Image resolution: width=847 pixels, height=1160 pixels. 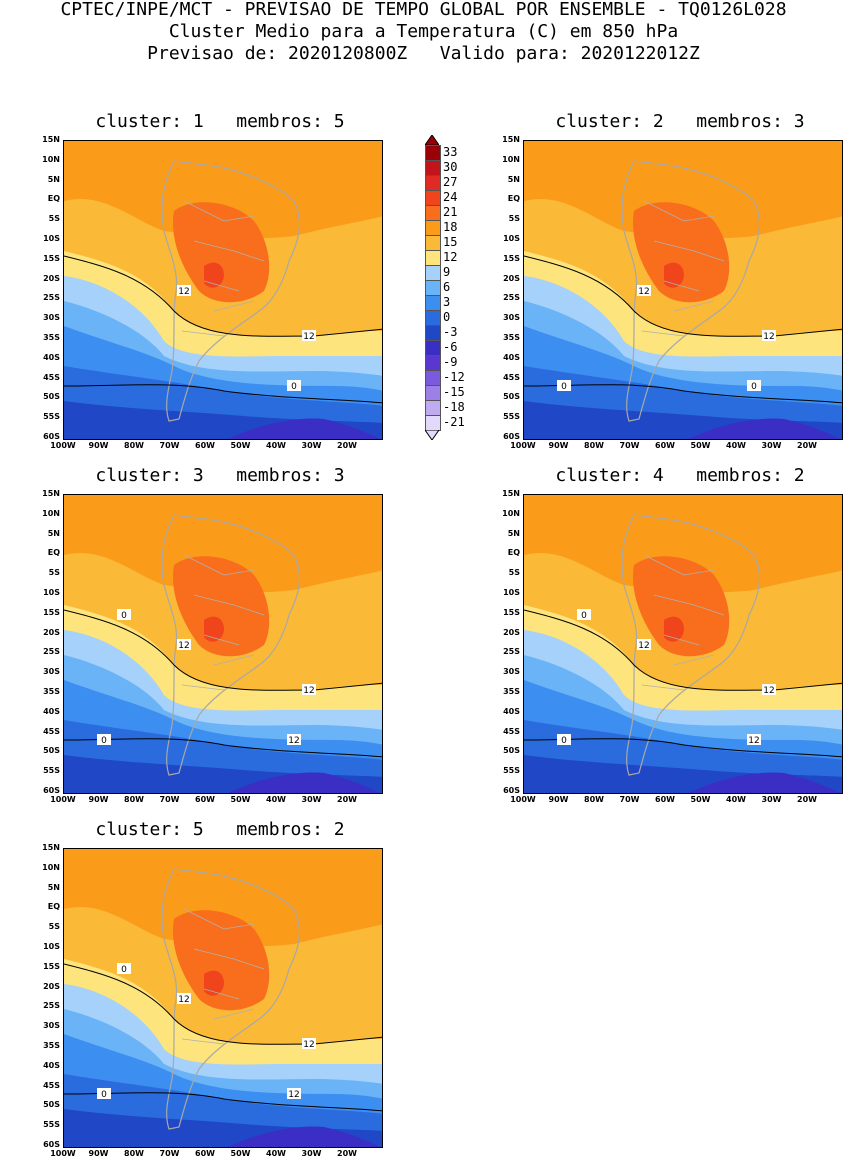 What do you see at coordinates (450, 212) in the screenshot?
I see `colorbar-label: 21` at bounding box center [450, 212].